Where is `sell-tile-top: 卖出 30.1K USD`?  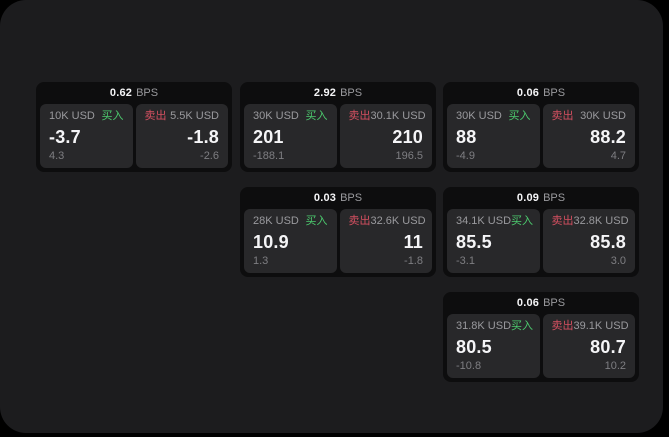 sell-tile-top: 卖出 30.1K USD is located at coordinates (387, 116).